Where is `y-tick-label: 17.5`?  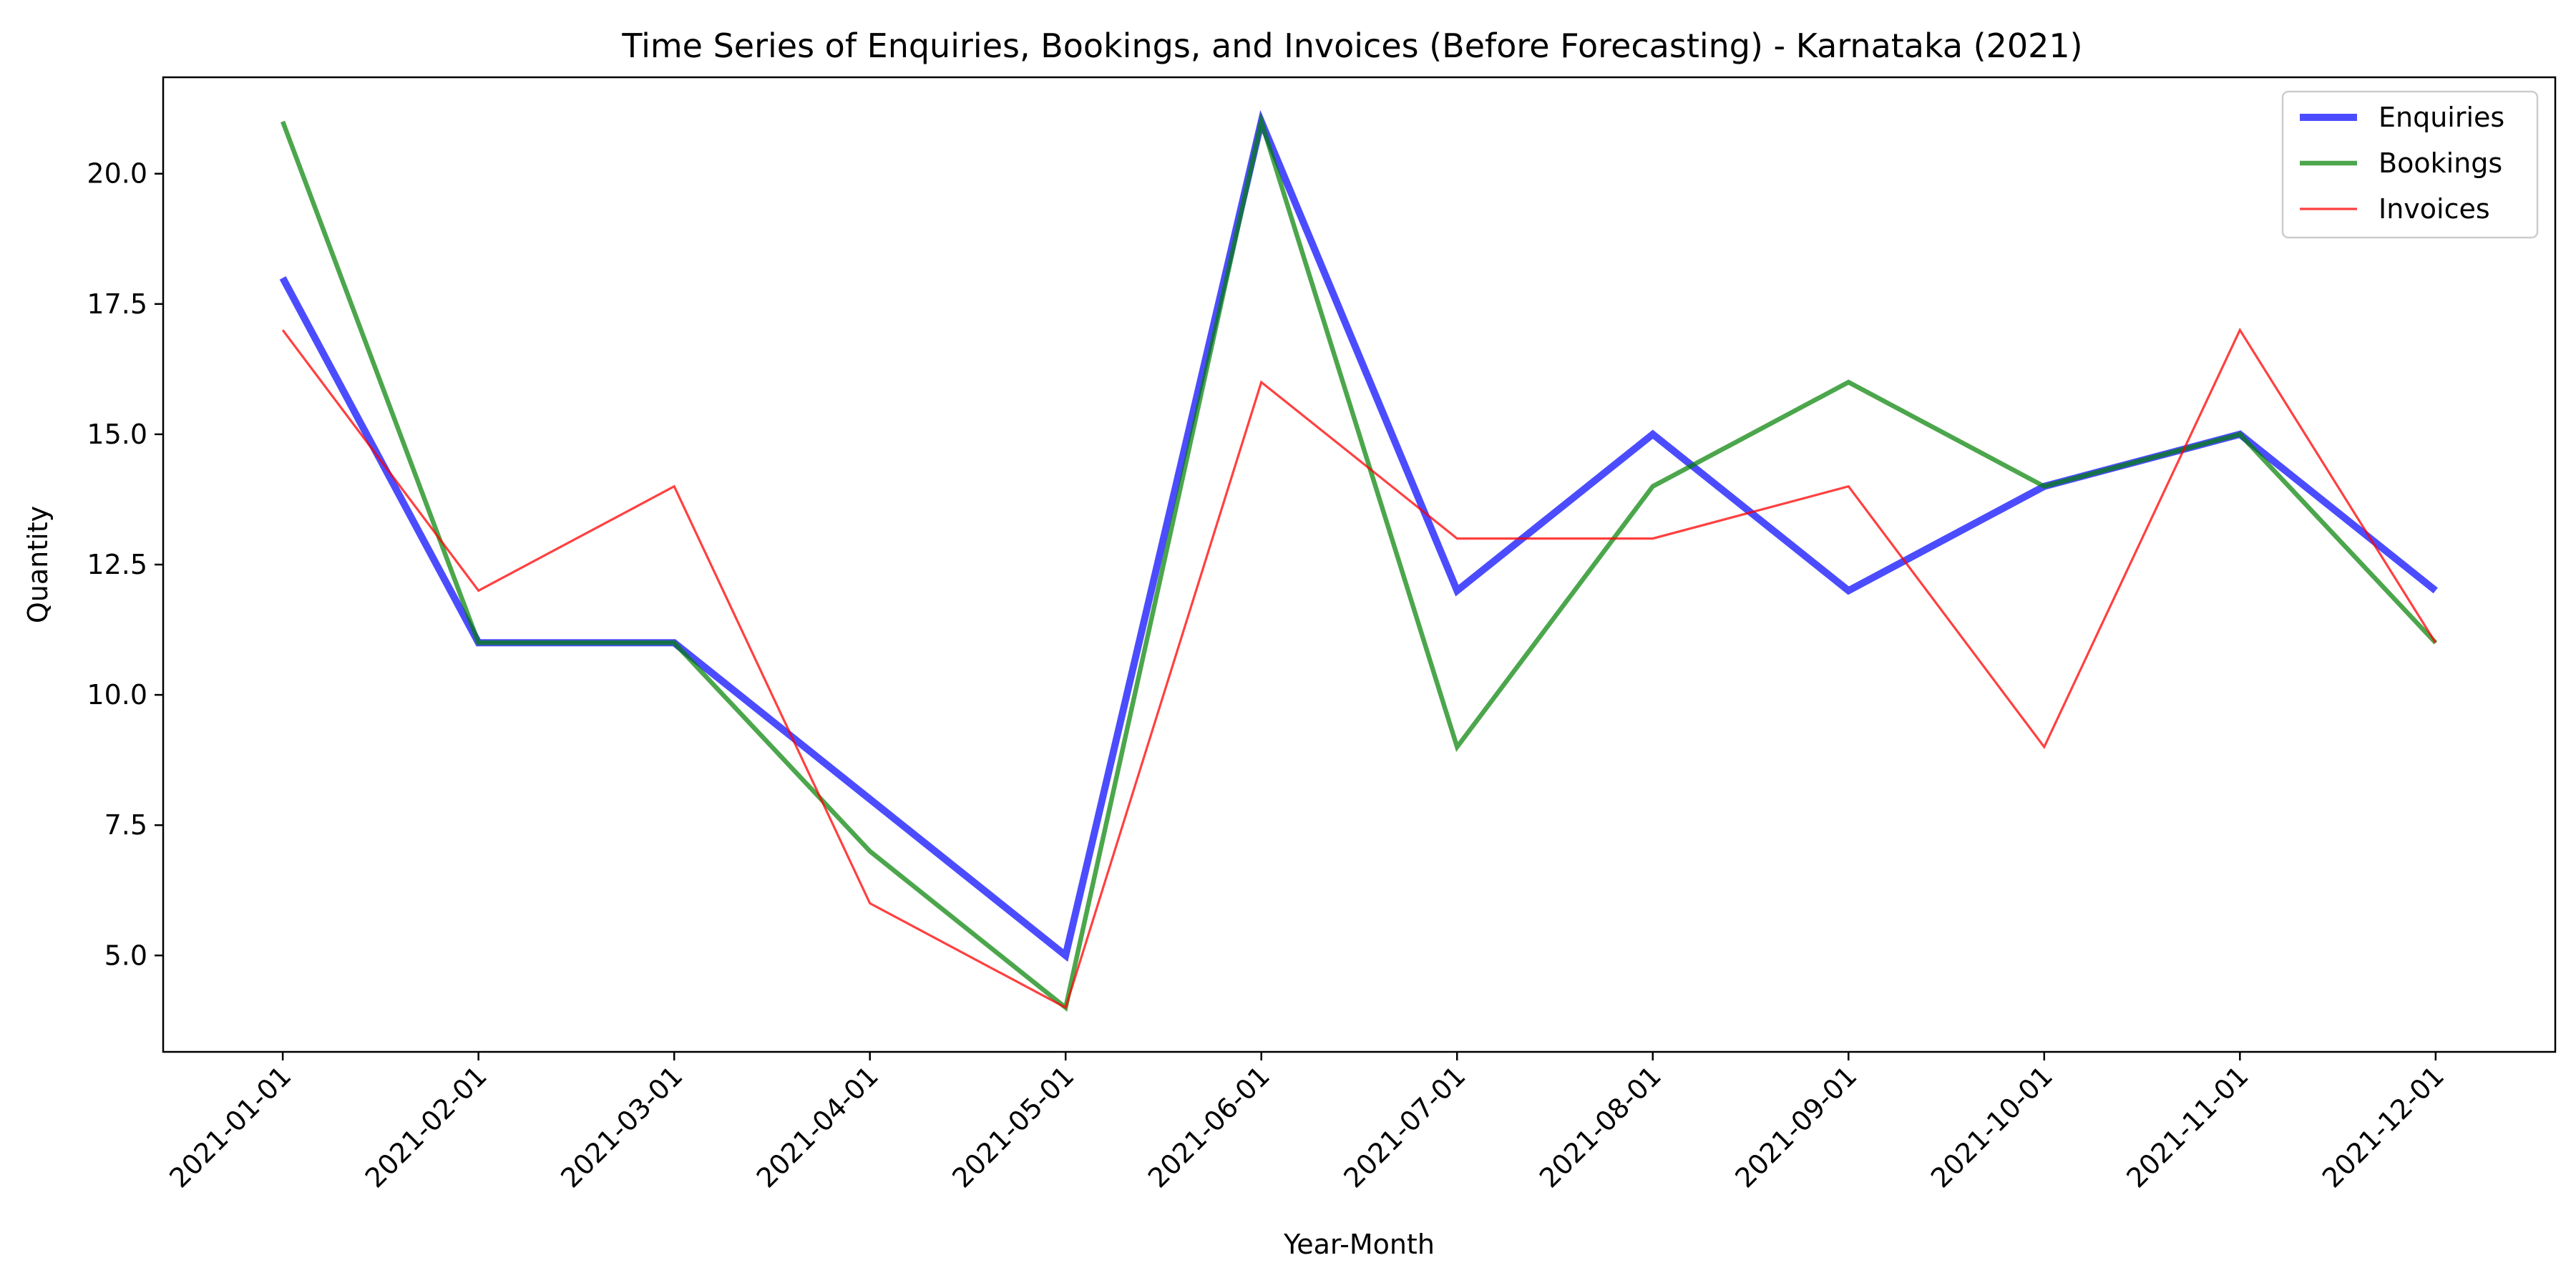
y-tick-label: 17.5 is located at coordinates (117, 304).